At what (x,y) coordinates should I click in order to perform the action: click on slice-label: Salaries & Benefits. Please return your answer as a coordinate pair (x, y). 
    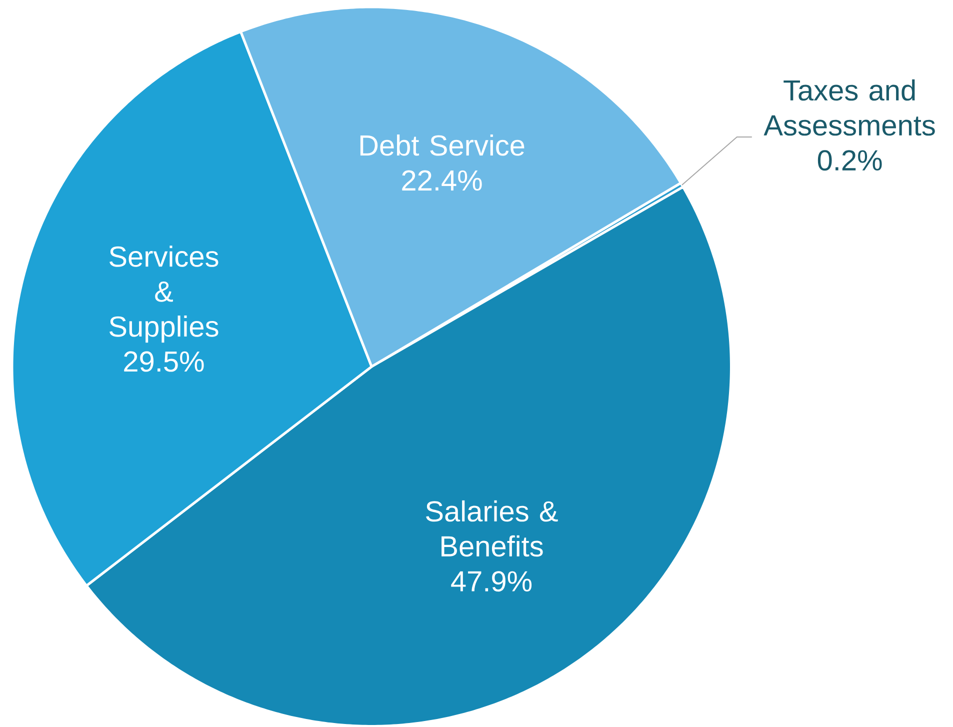
    Looking at the image, I should click on (492, 528).